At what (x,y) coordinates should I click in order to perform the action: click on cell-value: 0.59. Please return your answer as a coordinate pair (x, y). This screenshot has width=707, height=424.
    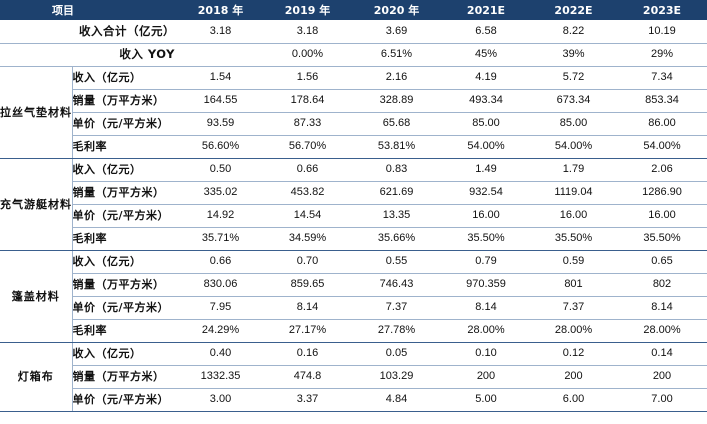
    Looking at the image, I should click on (573, 262).